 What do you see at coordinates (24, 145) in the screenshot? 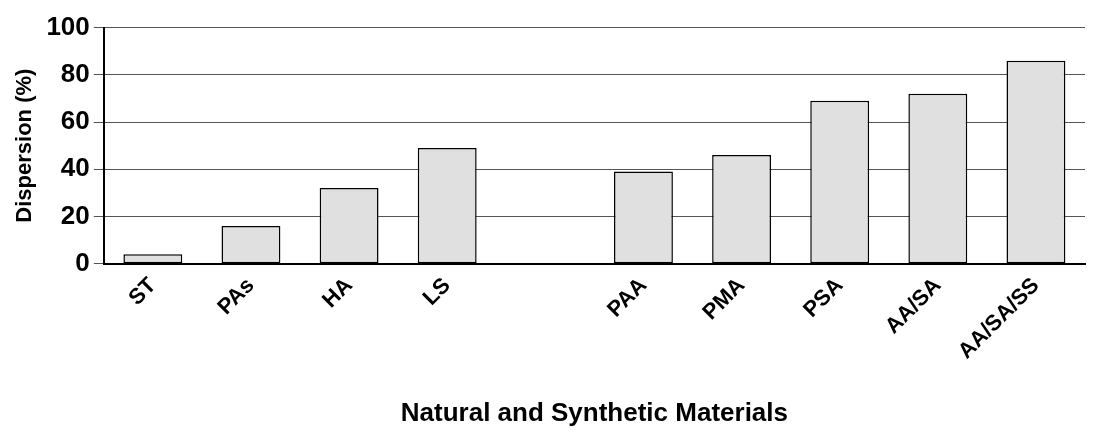
I see `y-axis-title: Dispersion (%)` at bounding box center [24, 145].